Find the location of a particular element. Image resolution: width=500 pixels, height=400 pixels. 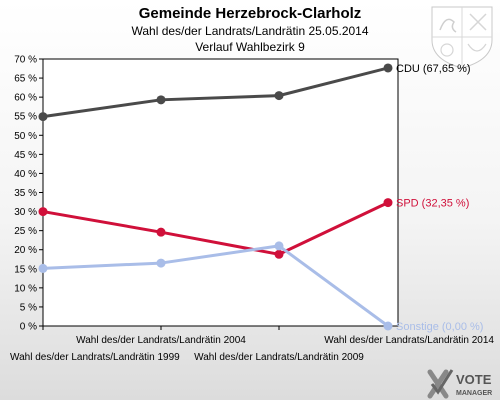

x-tick-label: Wahl des/der Landrats/Landrätin 1999 is located at coordinates (95, 357).